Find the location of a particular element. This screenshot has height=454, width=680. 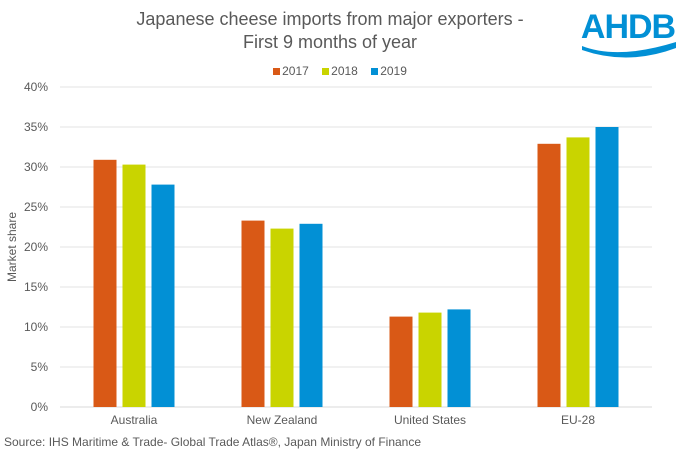

legend-item-2018: 2018 is located at coordinates (340, 71).